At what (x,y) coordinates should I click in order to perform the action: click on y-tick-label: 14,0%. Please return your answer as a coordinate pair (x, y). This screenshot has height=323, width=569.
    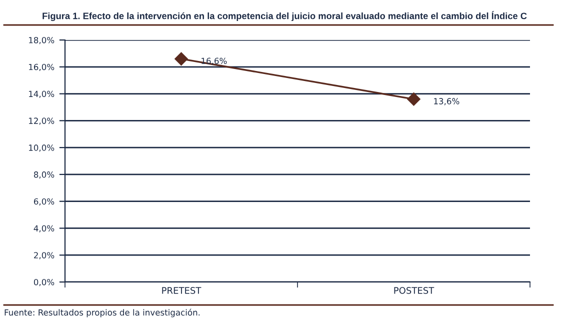
    Looking at the image, I should click on (41, 94).